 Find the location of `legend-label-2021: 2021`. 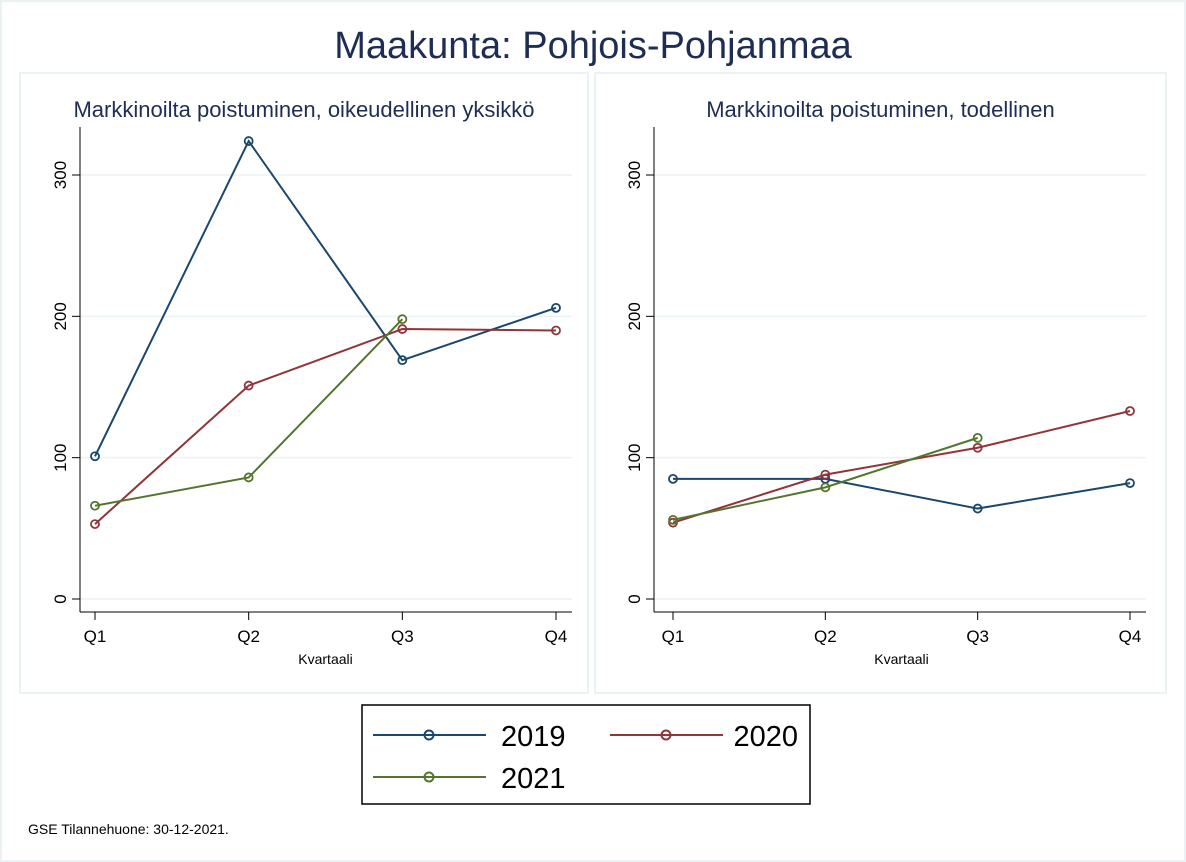

legend-label-2021: 2021 is located at coordinates (533, 779).